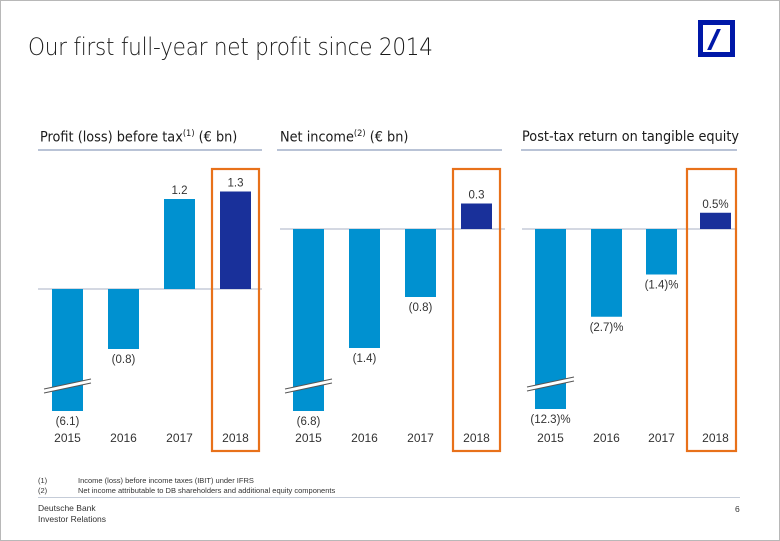  What do you see at coordinates (317, 137) in the screenshot?
I see `chart-title-text: Net income` at bounding box center [317, 137].